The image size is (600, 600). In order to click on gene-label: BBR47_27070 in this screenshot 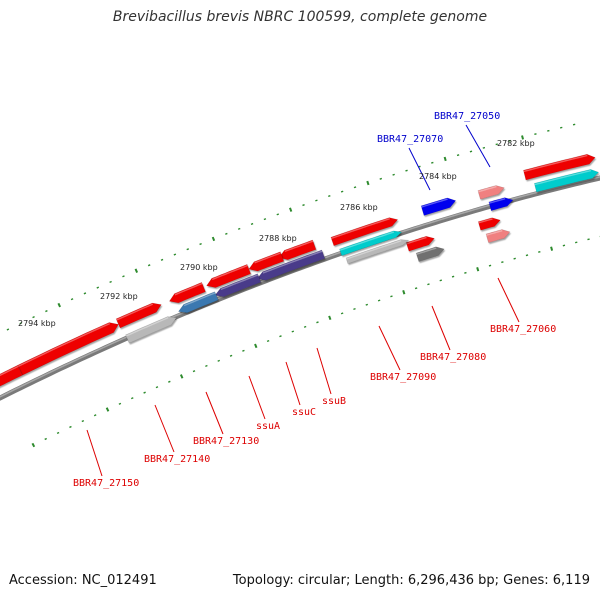, I will do `click(410, 139)`.